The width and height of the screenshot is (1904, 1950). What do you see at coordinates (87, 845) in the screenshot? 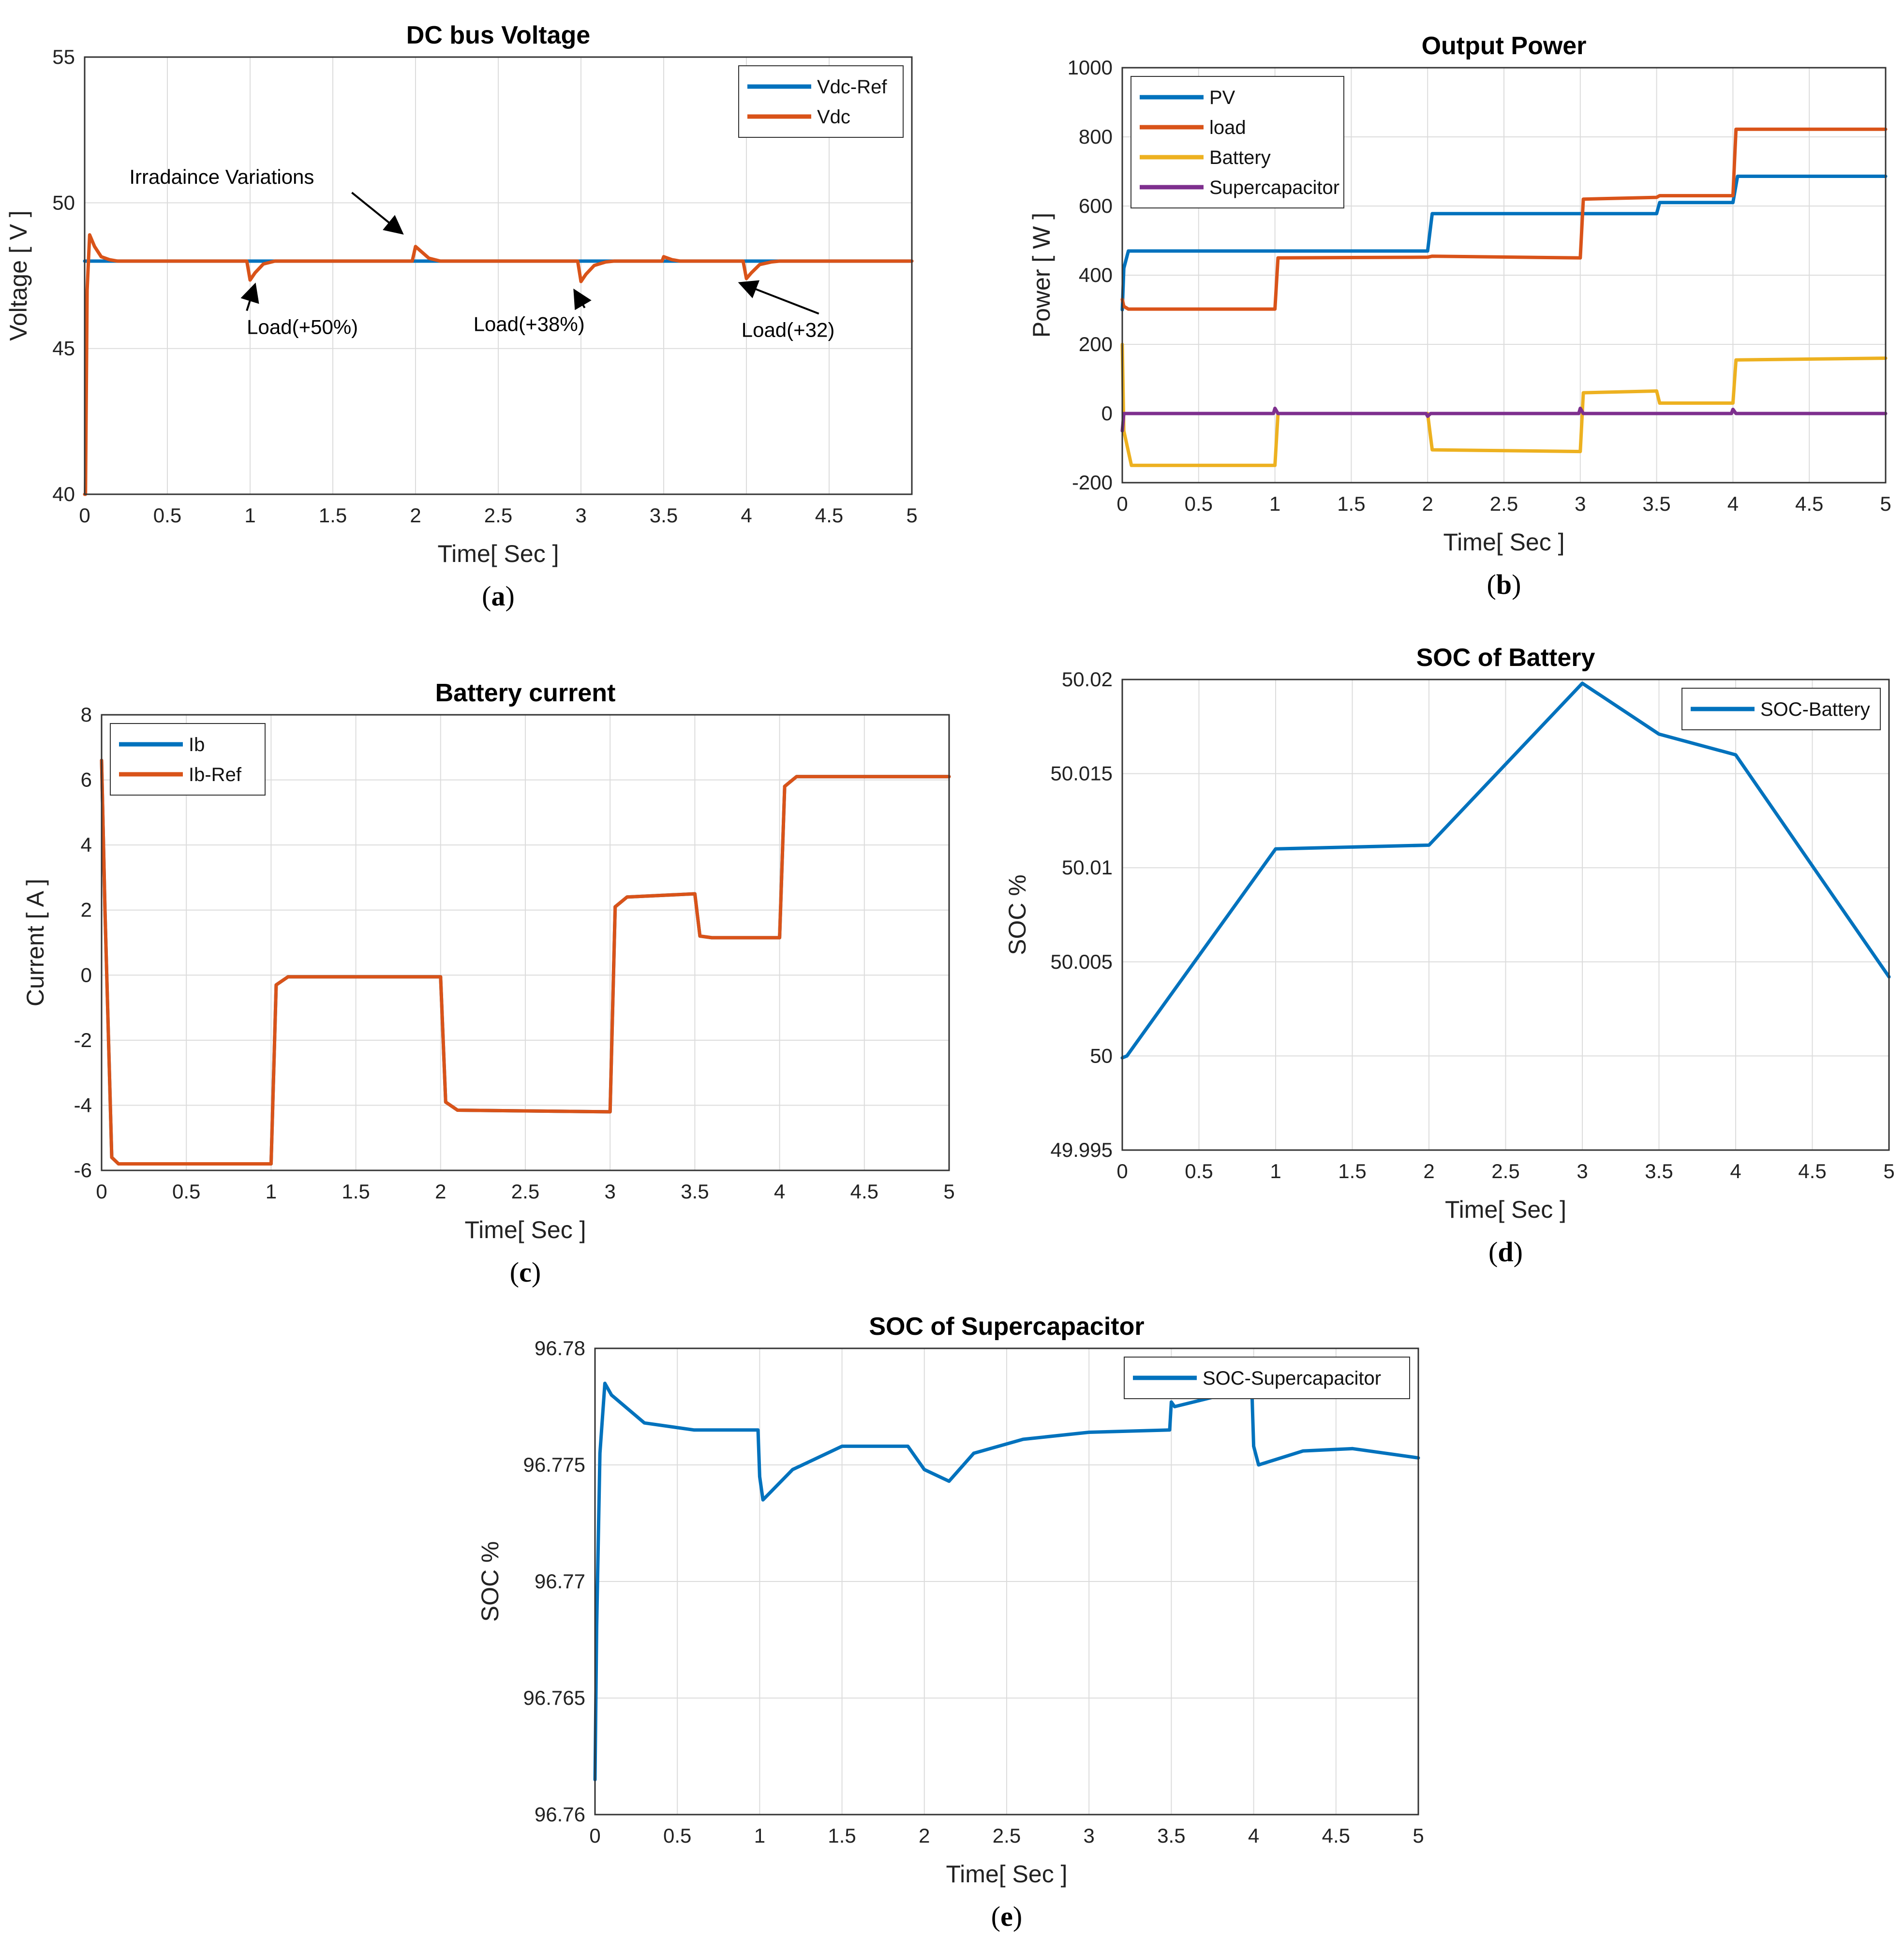
I see `y-tick-label: 4` at bounding box center [87, 845].